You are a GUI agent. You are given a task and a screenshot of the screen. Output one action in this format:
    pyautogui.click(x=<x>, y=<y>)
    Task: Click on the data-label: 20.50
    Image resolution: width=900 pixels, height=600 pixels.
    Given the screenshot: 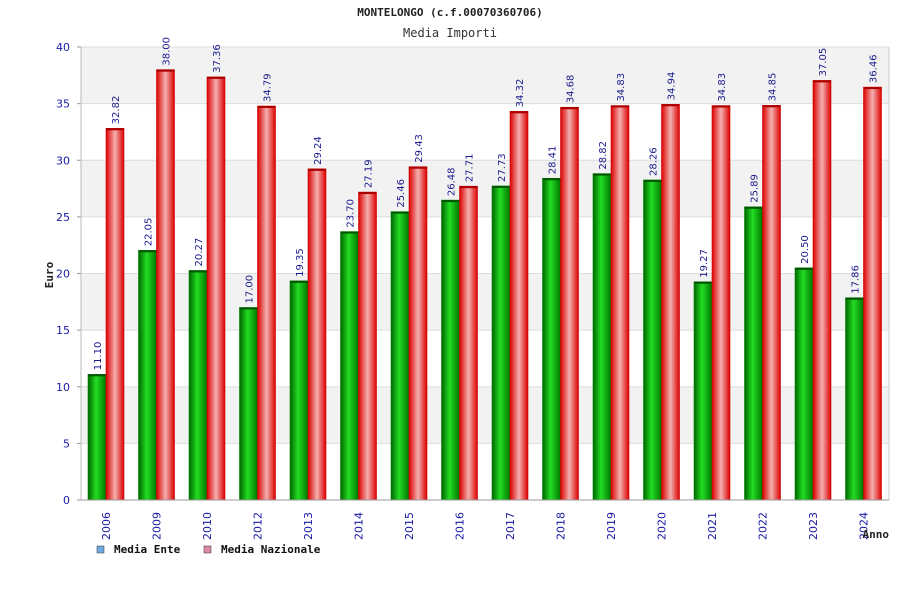 What is the action you would take?
    pyautogui.click(x=805, y=249)
    